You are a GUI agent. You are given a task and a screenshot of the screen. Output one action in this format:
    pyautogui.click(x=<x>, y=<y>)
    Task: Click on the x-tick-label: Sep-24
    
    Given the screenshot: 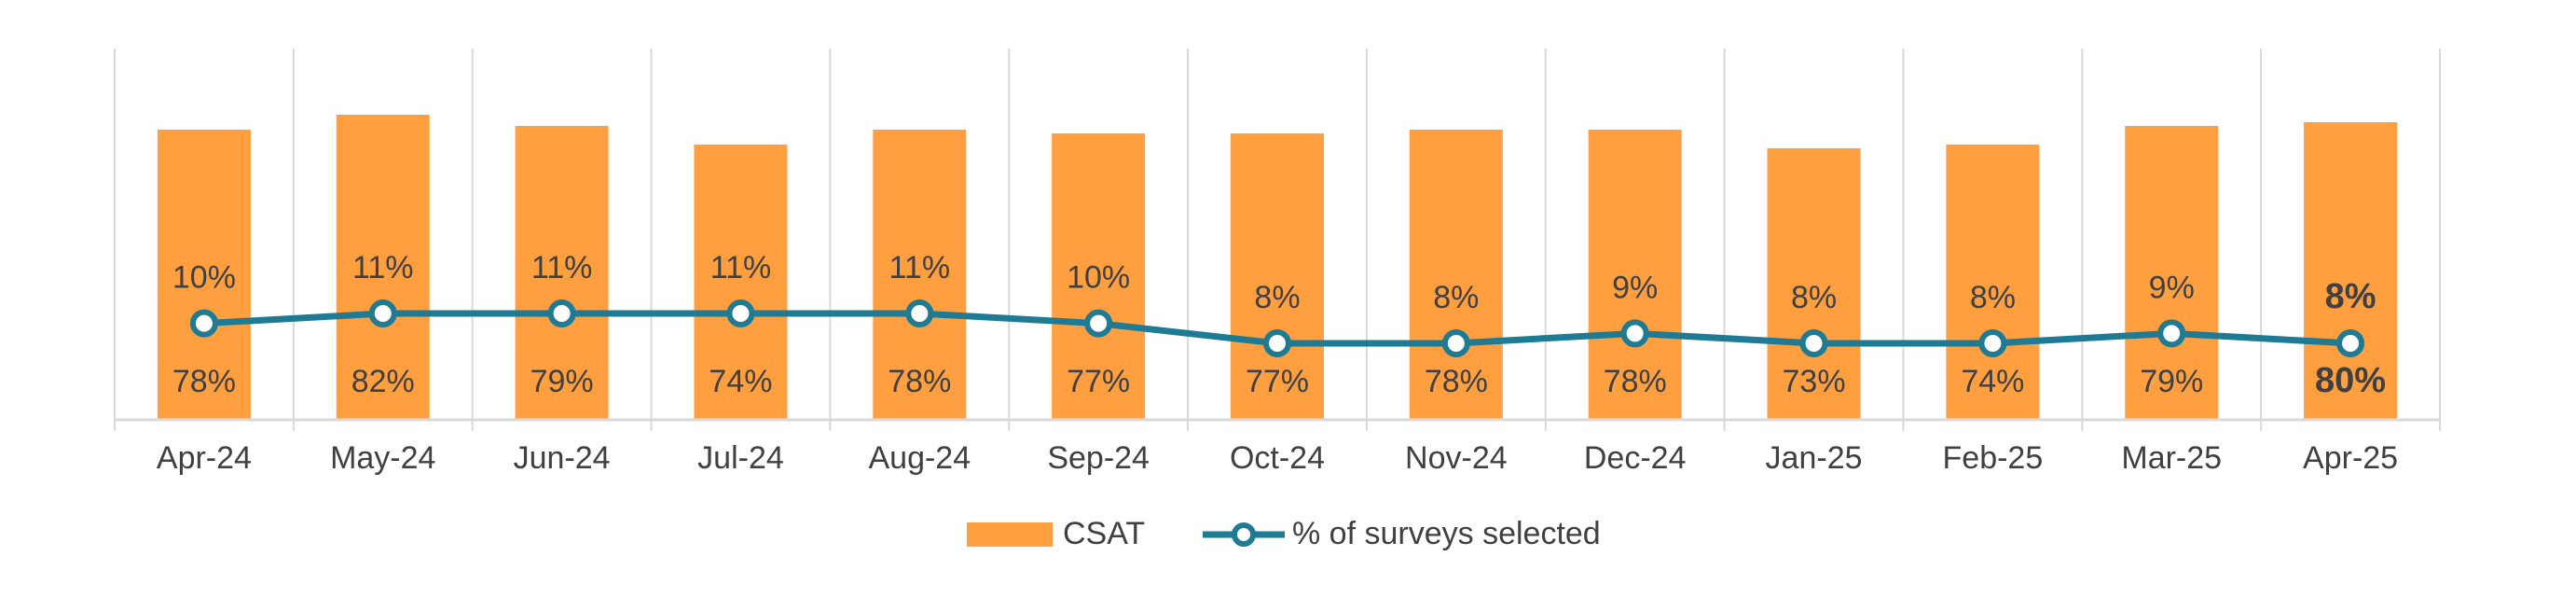 What is the action you would take?
    pyautogui.click(x=1098, y=458)
    